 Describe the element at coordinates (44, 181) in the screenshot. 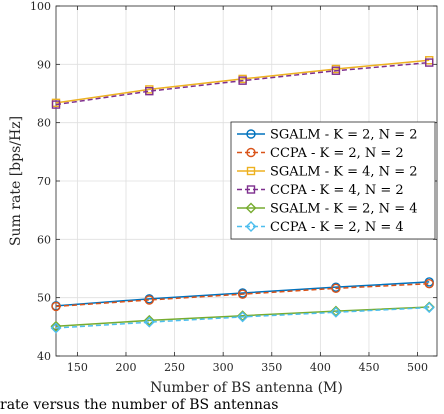

I see `y-tick-label: 70` at that location.